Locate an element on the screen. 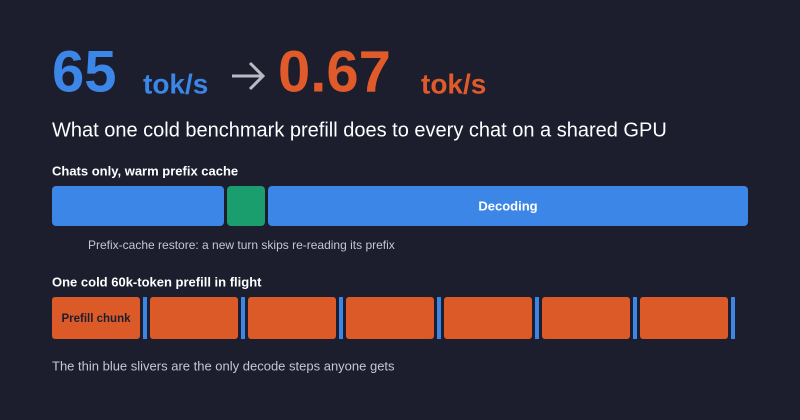  after-value: 0.67 is located at coordinates (334, 71).